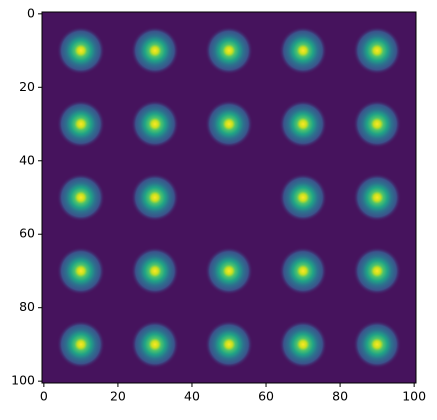 The image size is (437, 420). What do you see at coordinates (23, 380) in the screenshot?
I see `y-tick-label: 100` at bounding box center [23, 380].